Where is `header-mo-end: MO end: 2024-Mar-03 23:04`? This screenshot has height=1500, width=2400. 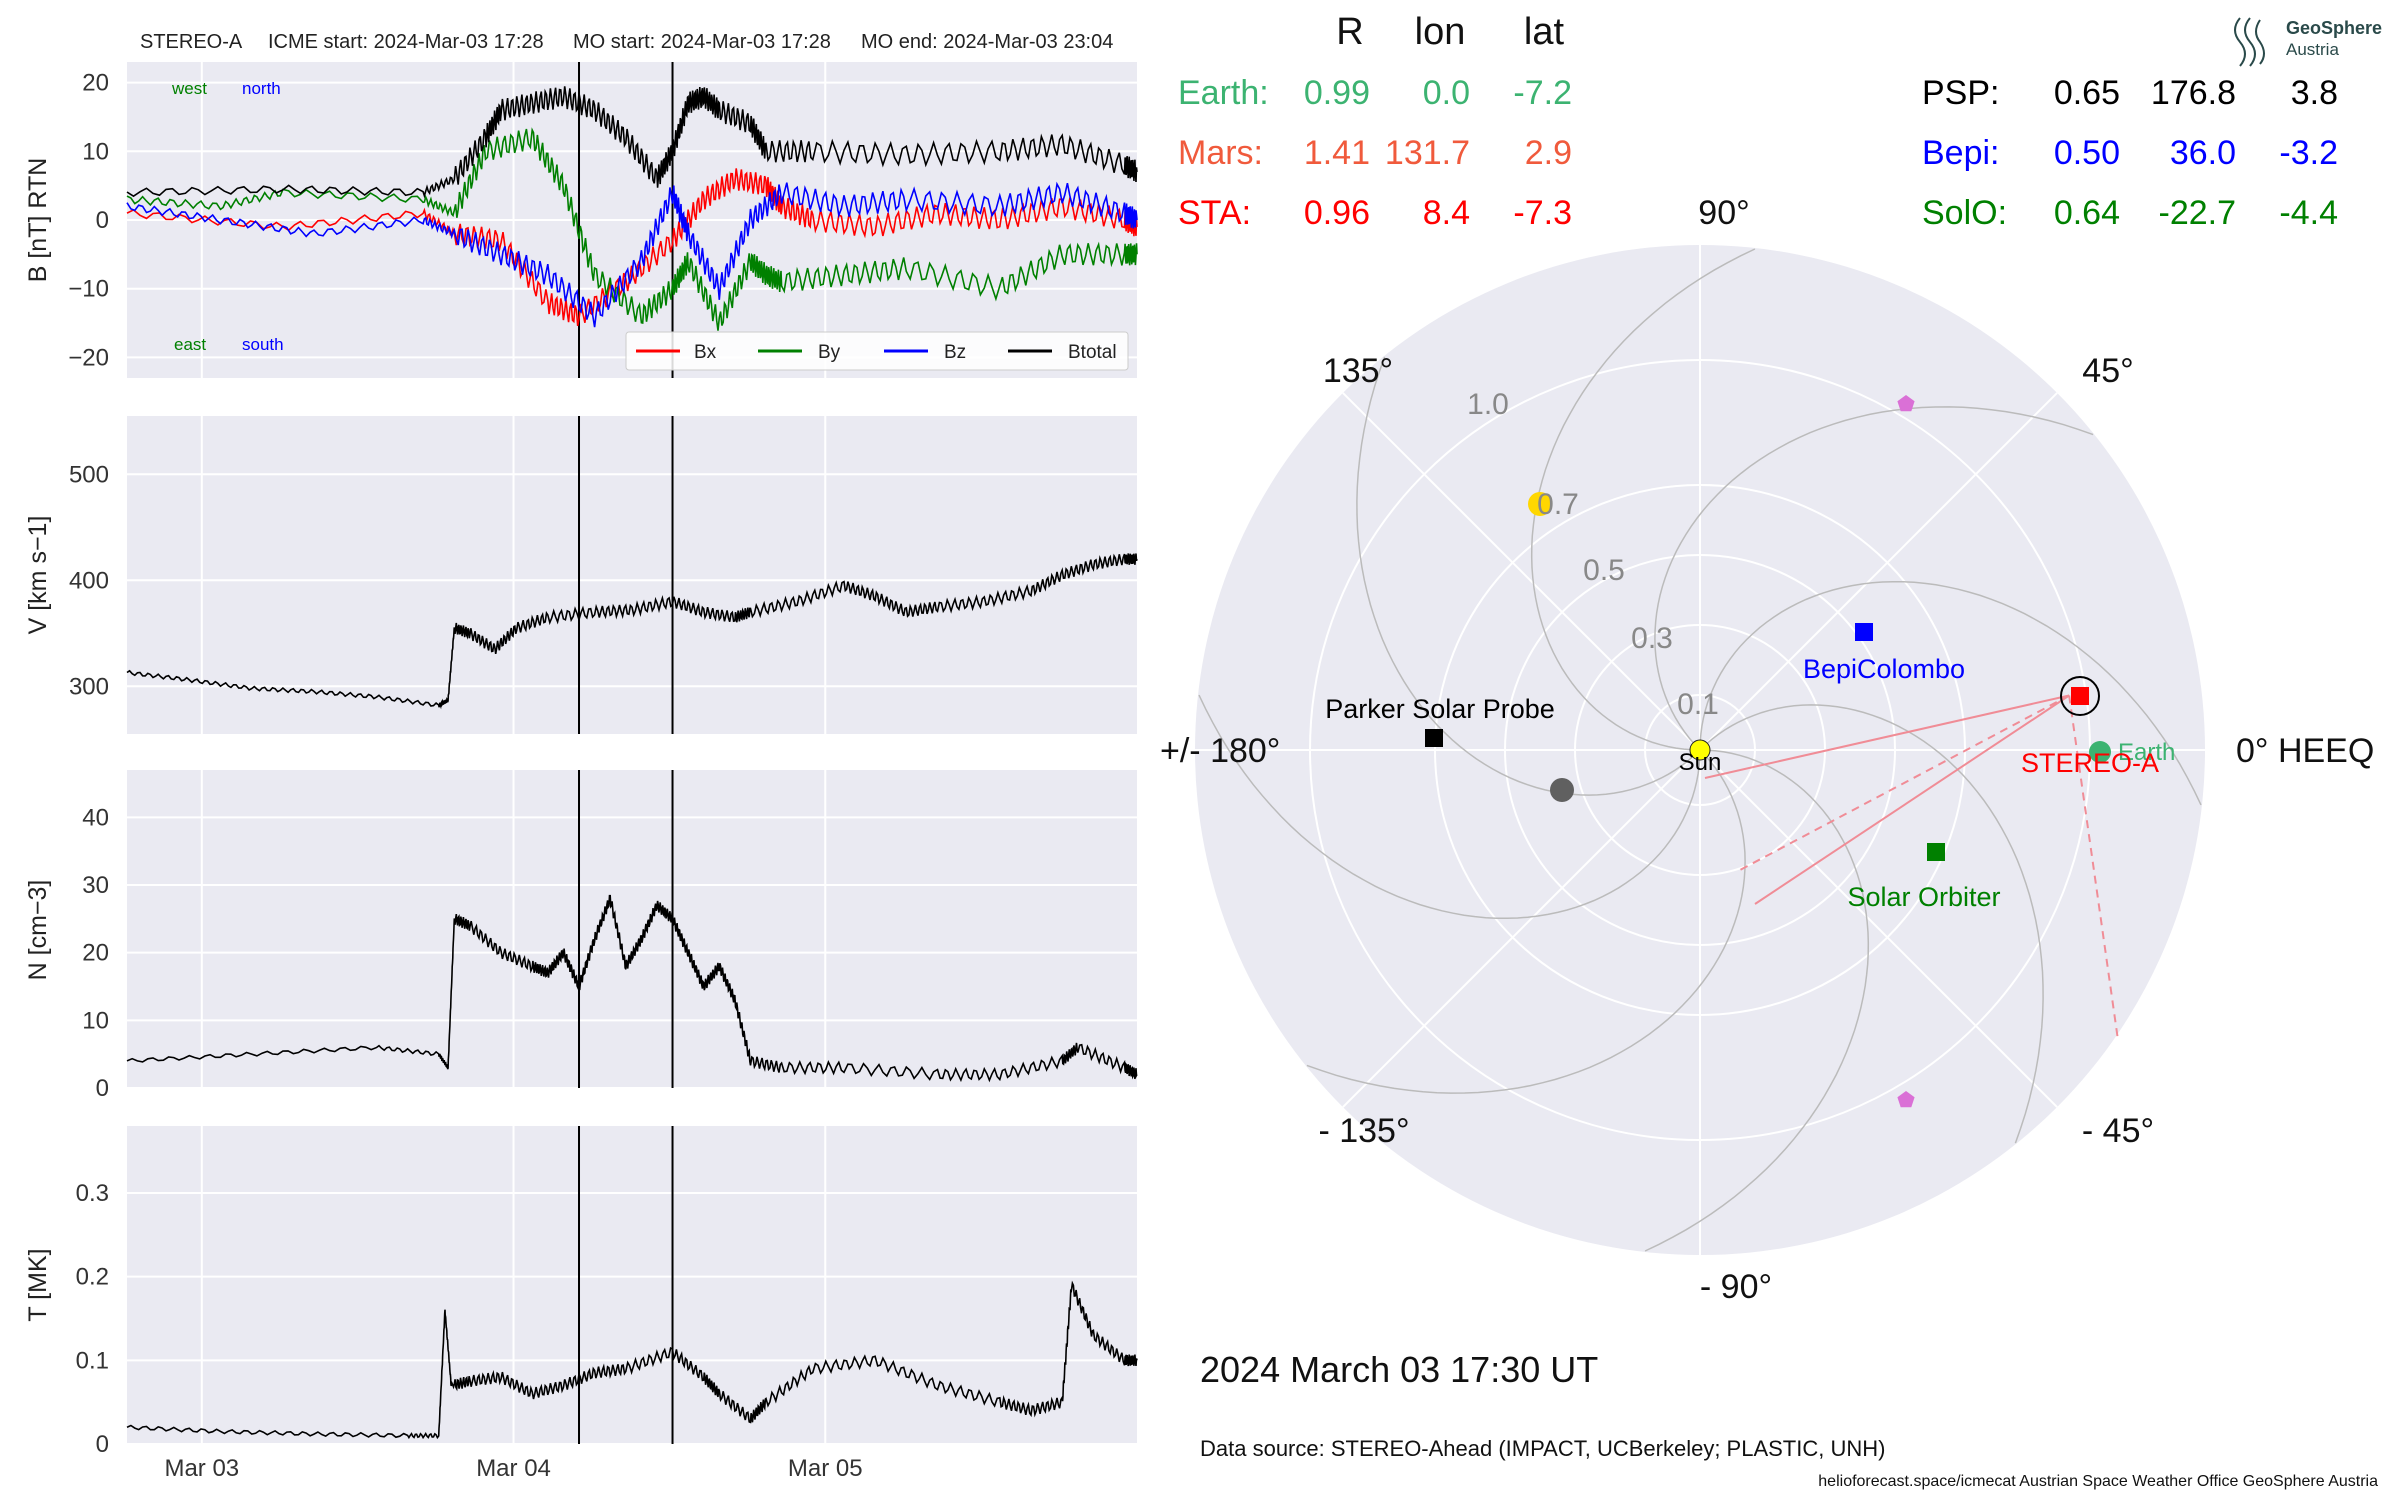 header-mo-end: MO end: 2024-Mar-03 23:04 is located at coordinates (987, 42).